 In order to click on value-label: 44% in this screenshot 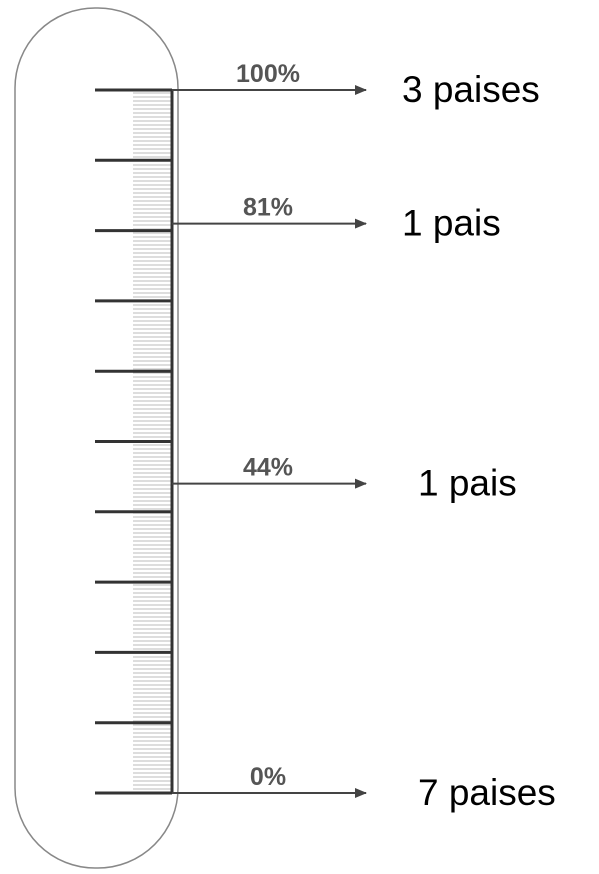, I will do `click(268, 468)`.